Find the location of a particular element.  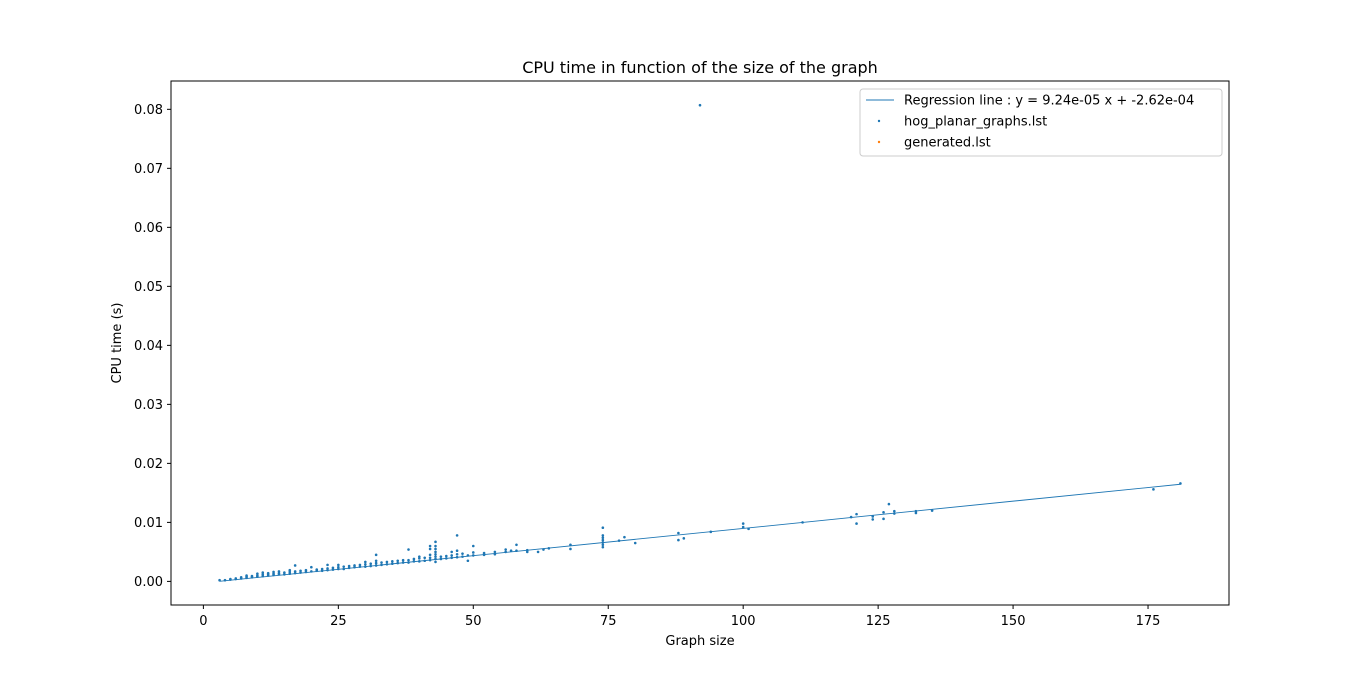

y-tick-label: 0.01 is located at coordinates (148, 523).